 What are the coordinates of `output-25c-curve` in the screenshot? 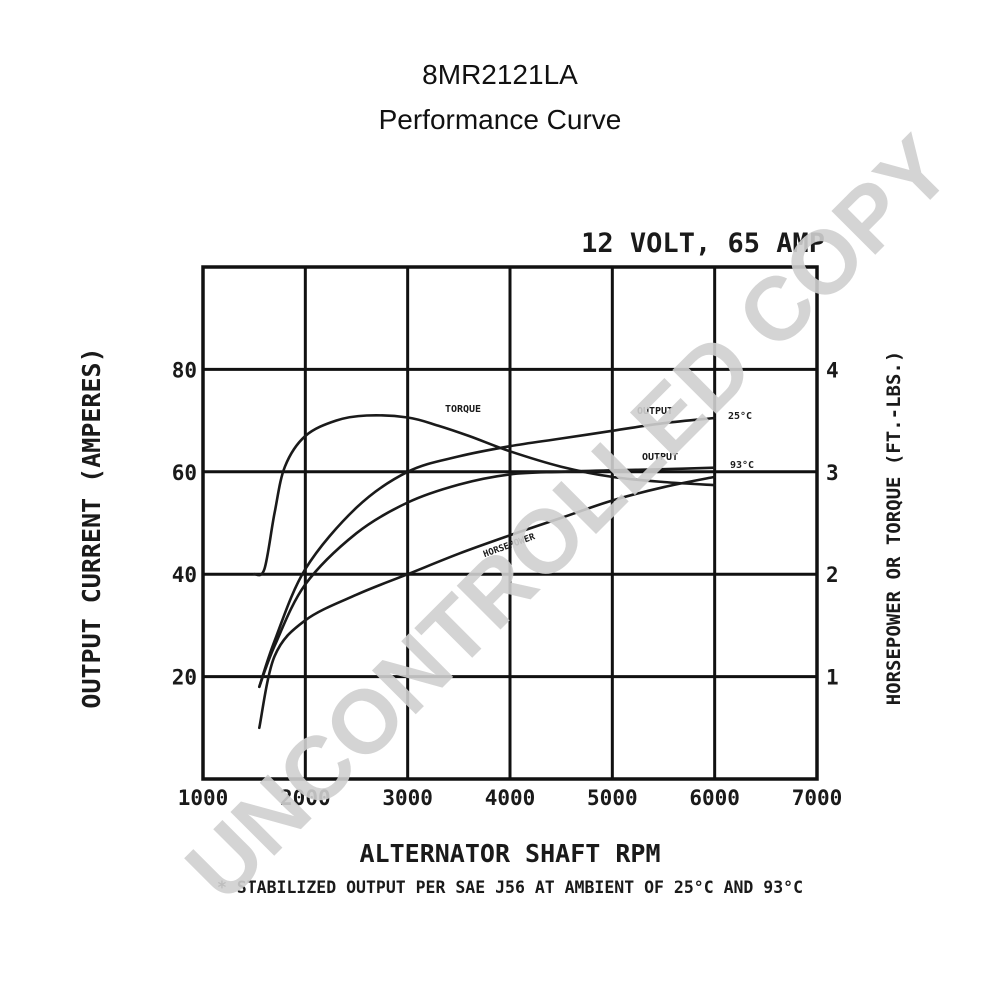 It's located at (487, 552).